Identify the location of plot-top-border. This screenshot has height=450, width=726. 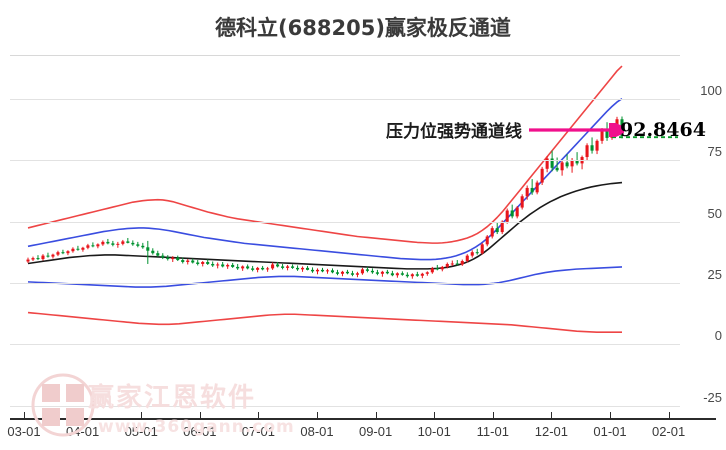
(345, 55).